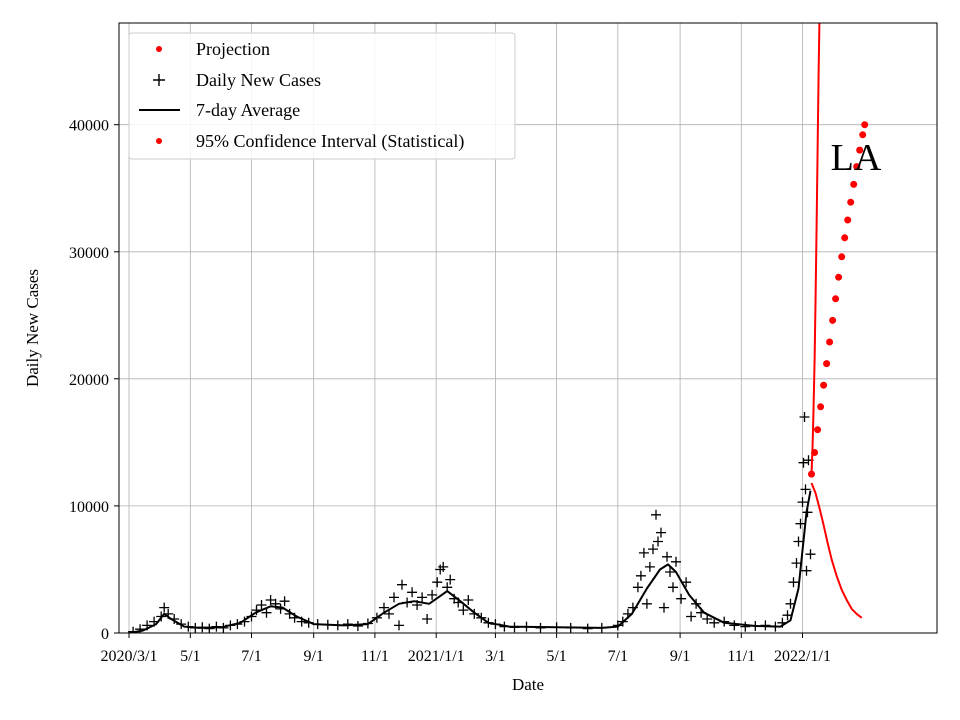 The image size is (960, 720). I want to click on region-label: LA, so click(856, 158).